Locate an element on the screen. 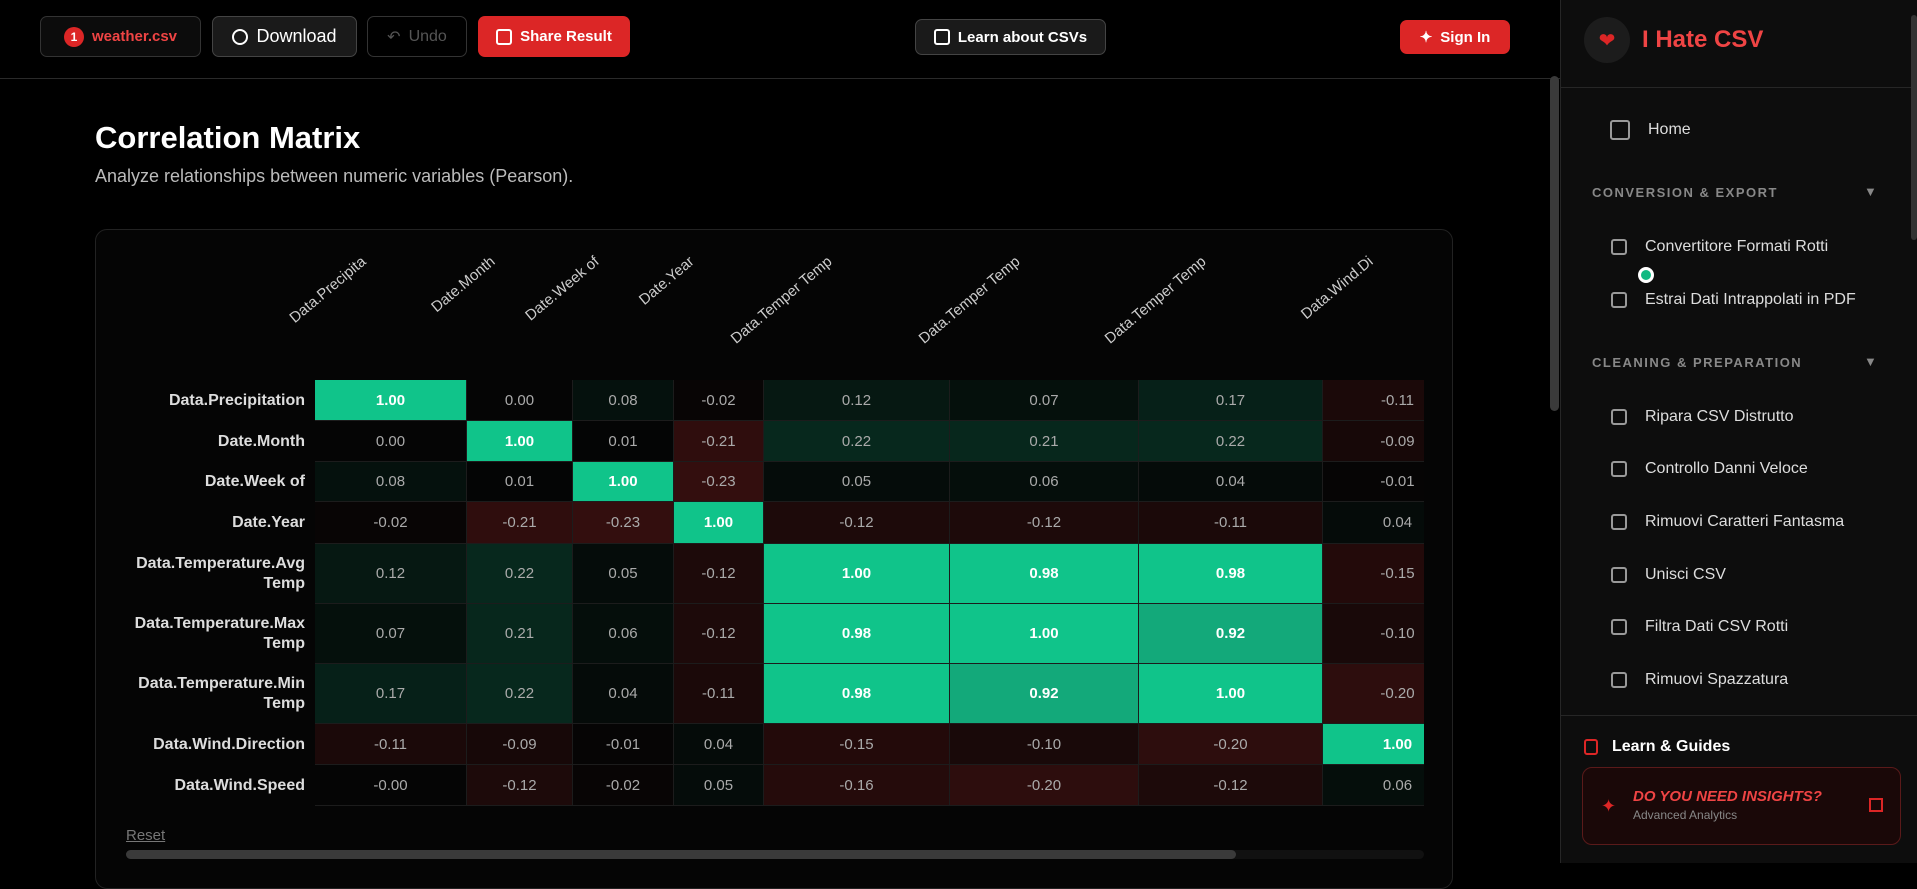  brand-logo: ❤ is located at coordinates (1607, 40).